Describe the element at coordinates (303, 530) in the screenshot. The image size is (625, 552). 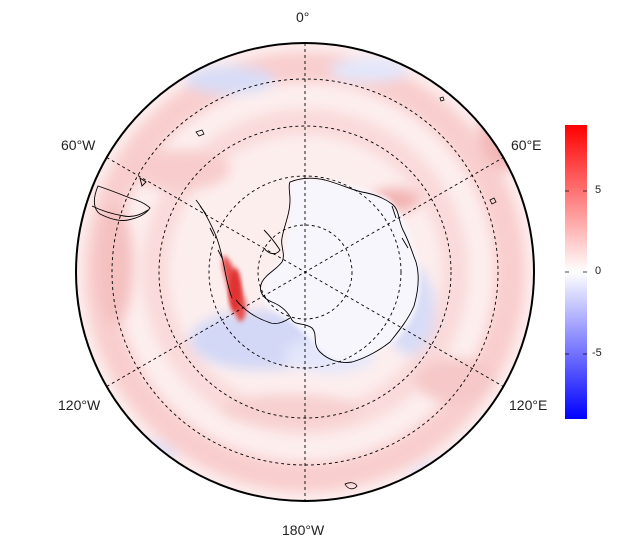
I see `longitude-label-180w: 180°W` at that location.